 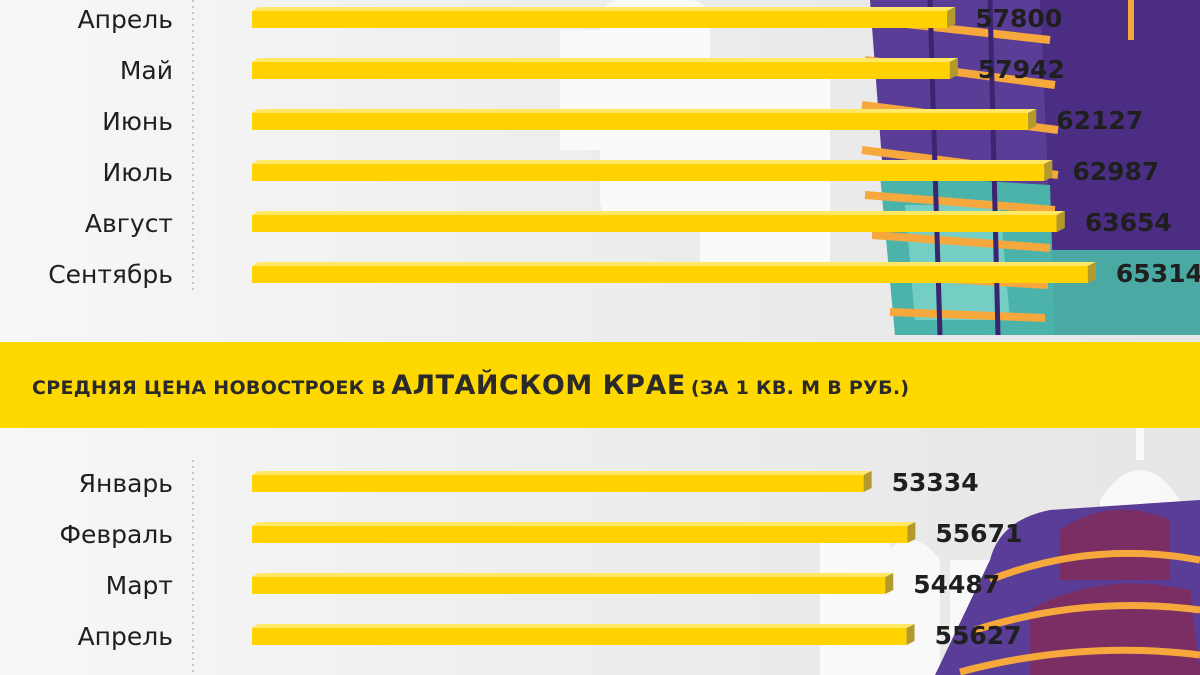 What do you see at coordinates (800, 387) in the screenshot?
I see `title-suffix: (ЗА 1 КВ. М В РУБ.)` at bounding box center [800, 387].